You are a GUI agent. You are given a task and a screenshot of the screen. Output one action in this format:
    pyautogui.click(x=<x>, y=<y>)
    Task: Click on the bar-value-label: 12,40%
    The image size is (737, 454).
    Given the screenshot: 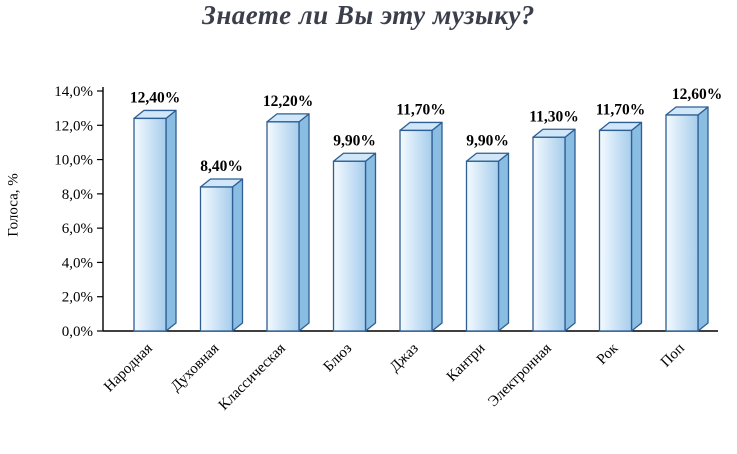 What is the action you would take?
    pyautogui.click(x=155, y=97)
    